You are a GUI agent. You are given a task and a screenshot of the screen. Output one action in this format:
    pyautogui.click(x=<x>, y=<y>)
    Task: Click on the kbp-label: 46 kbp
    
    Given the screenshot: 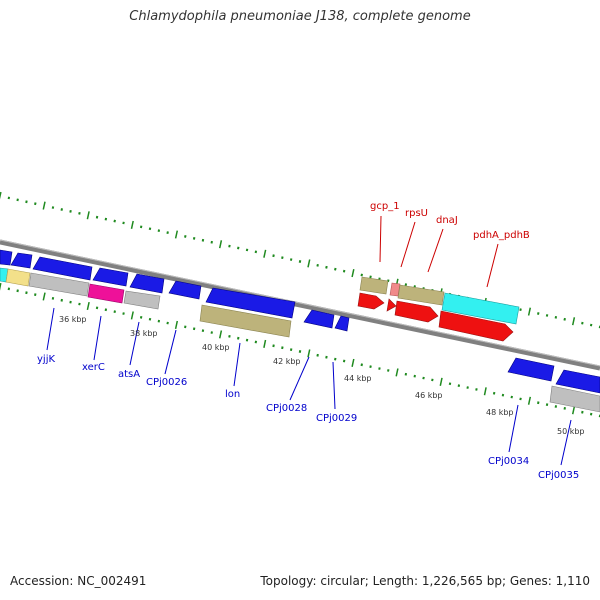 What is the action you would take?
    pyautogui.click(x=429, y=395)
    